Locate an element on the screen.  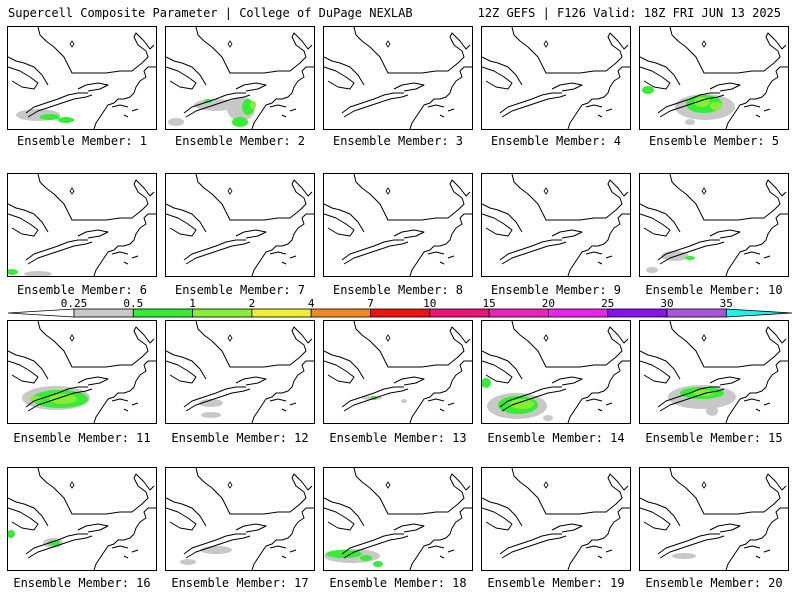
ensemble-member-label: Ensemble Member: 10 is located at coordinates (714, 290).